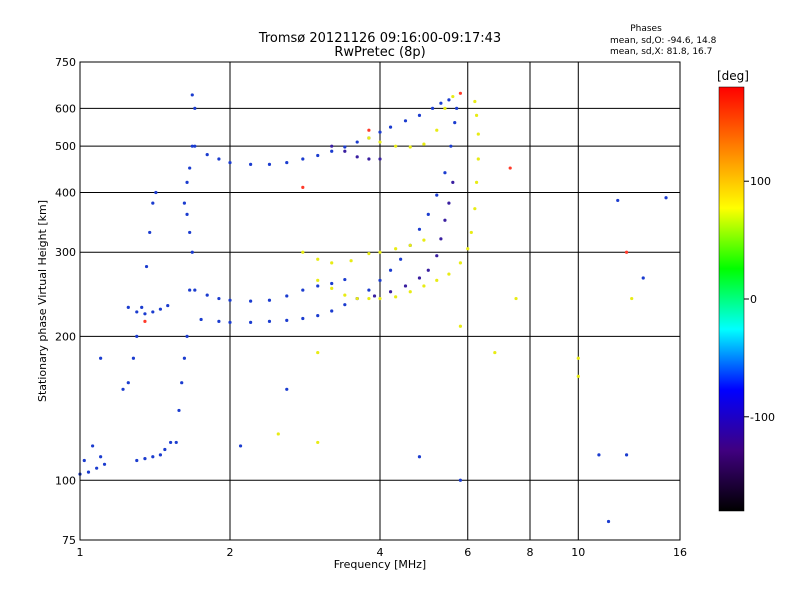 The image size is (800, 600). What do you see at coordinates (65, 252) in the screenshot?
I see `y-tick-label: 300` at bounding box center [65, 252].